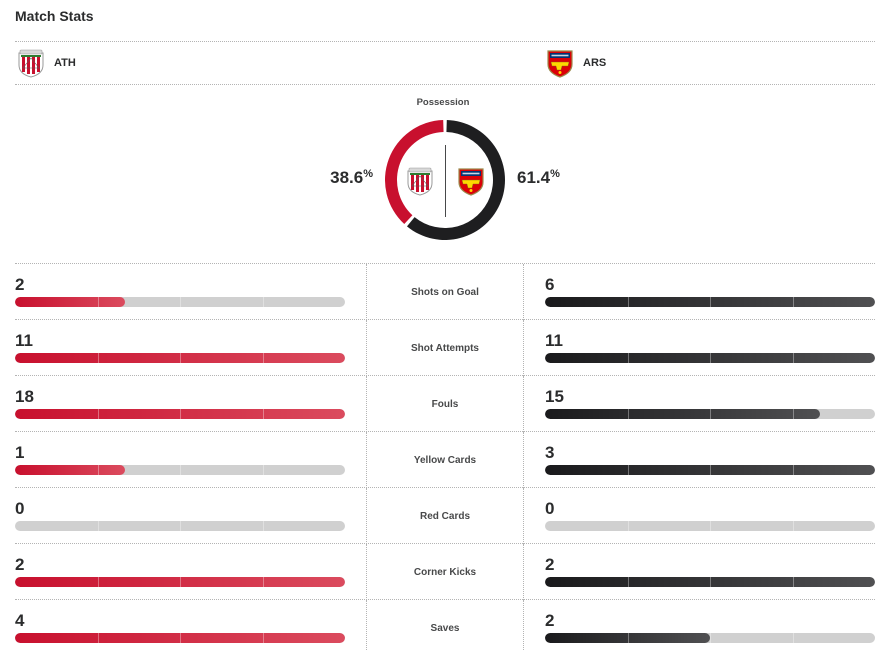 The width and height of the screenshot is (886, 650). Describe the element at coordinates (576, 63) in the screenshot. I see `away-team: ARS` at that location.